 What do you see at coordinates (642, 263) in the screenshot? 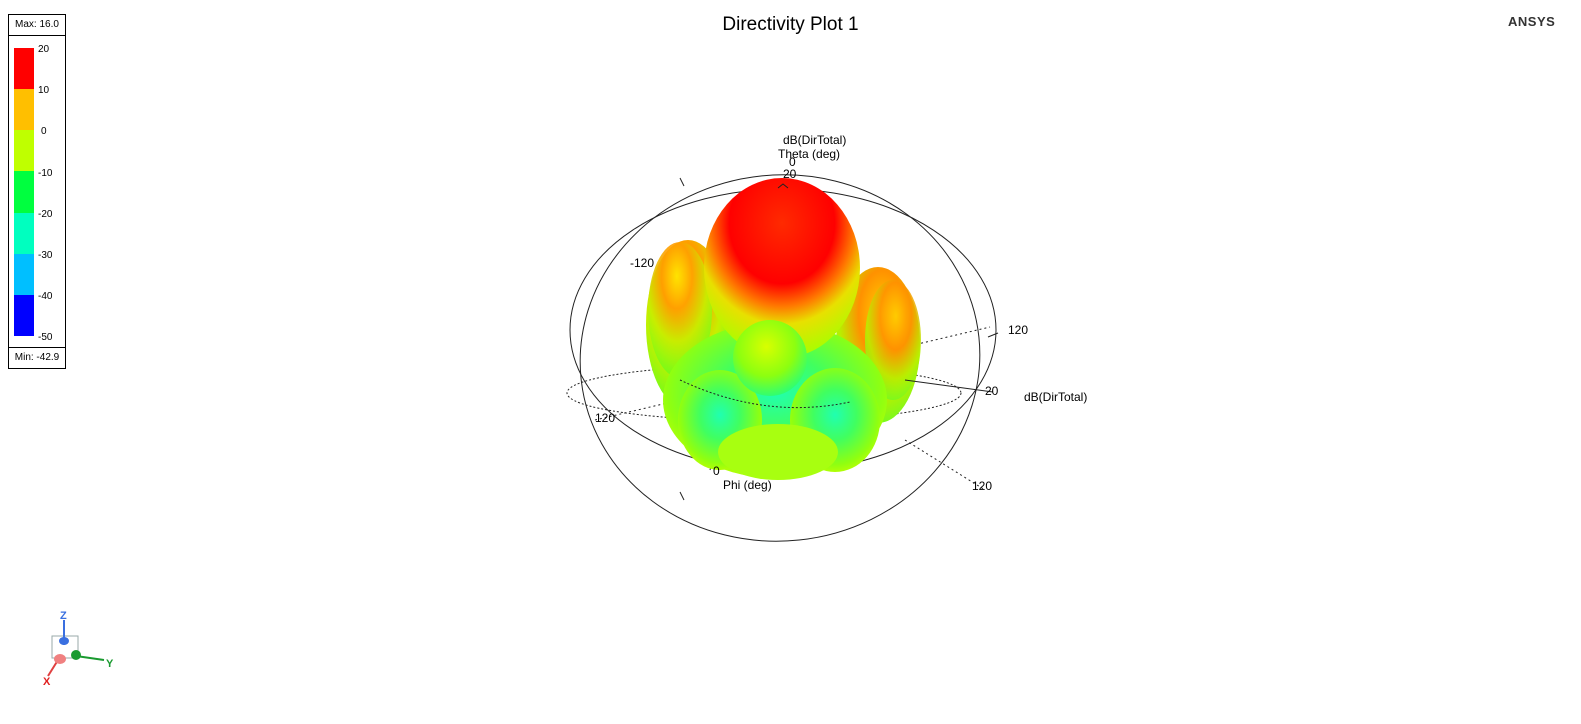
I see `left-angle-label: -120` at bounding box center [642, 263].